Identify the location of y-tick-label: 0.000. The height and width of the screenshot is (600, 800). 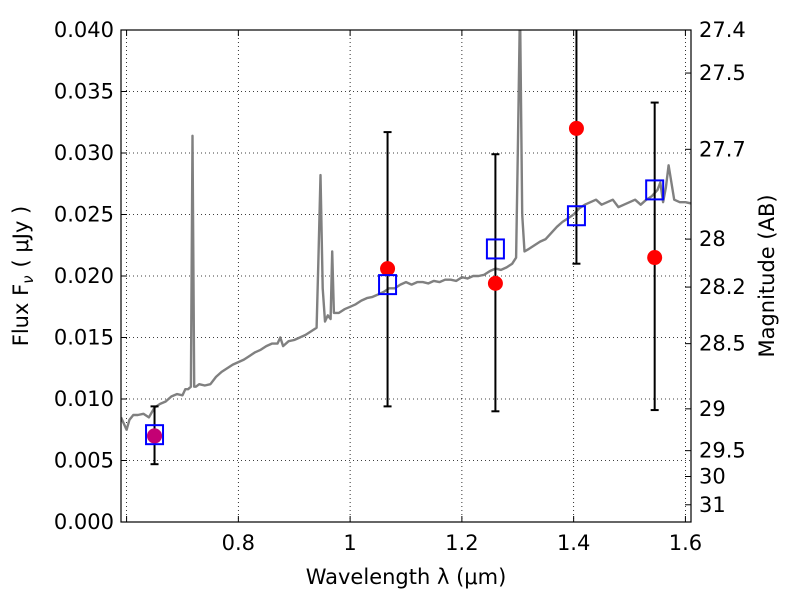
(84, 522).